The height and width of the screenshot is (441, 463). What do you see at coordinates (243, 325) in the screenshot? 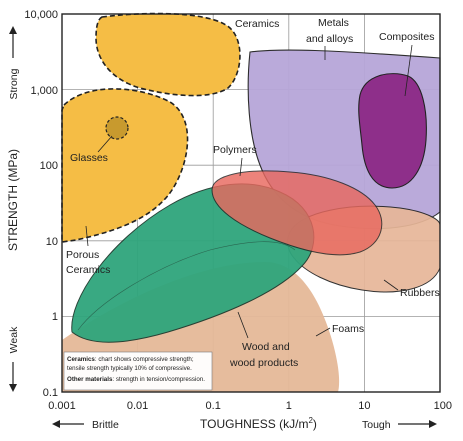
I see `wood-label-leader` at bounding box center [243, 325].